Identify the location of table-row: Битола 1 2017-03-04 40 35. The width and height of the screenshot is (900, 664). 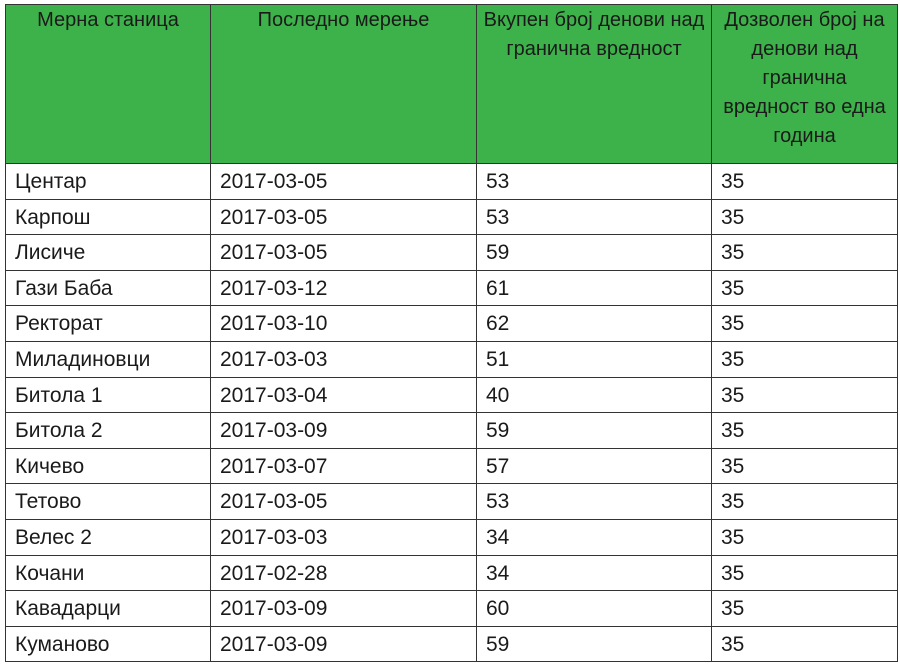
(451, 395).